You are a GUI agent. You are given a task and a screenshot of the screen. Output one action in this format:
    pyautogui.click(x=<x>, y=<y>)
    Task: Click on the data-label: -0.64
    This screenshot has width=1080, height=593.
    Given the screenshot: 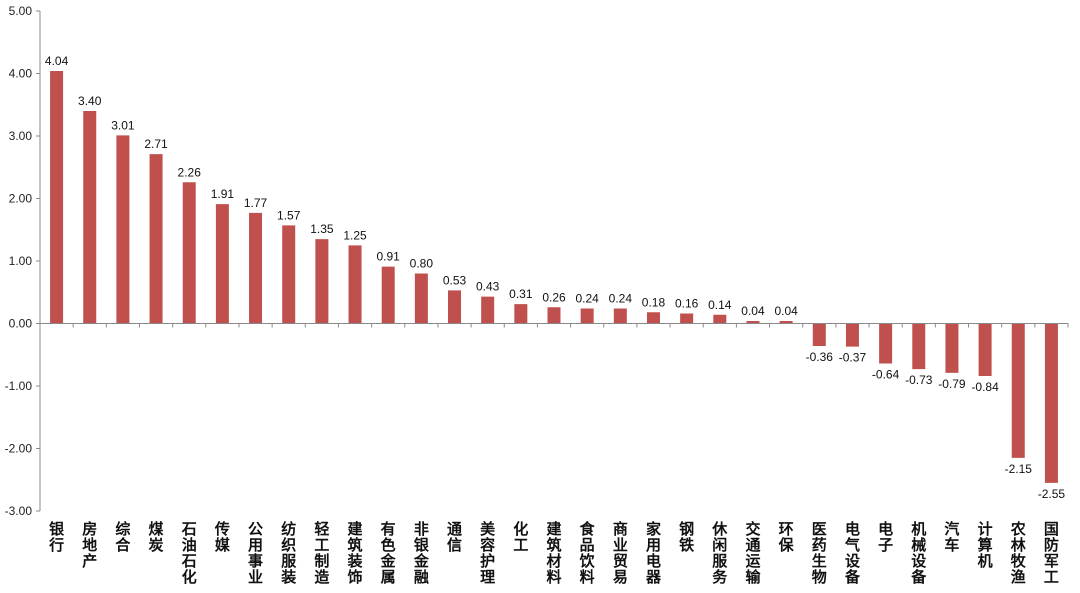 What is the action you would take?
    pyautogui.click(x=886, y=375)
    